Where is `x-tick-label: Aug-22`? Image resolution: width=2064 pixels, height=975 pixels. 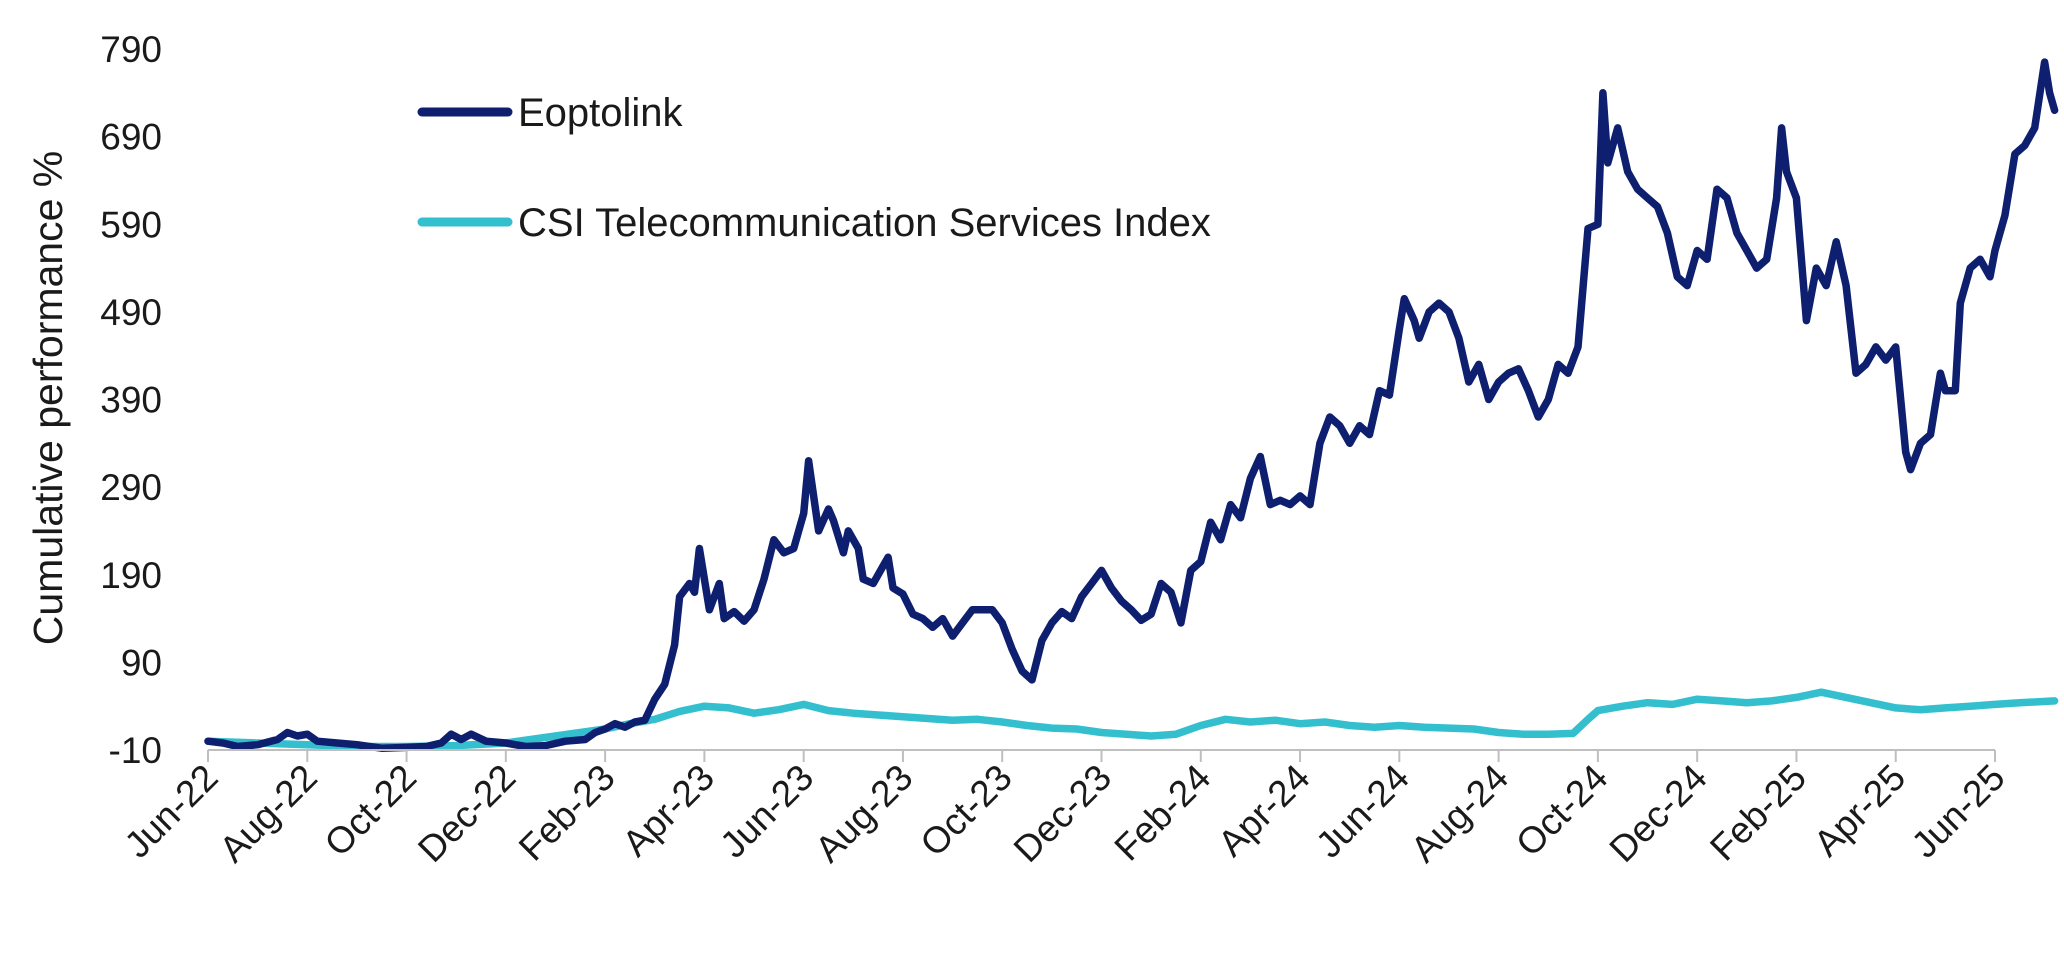 x-tick-label: Aug-22 is located at coordinates (268, 813).